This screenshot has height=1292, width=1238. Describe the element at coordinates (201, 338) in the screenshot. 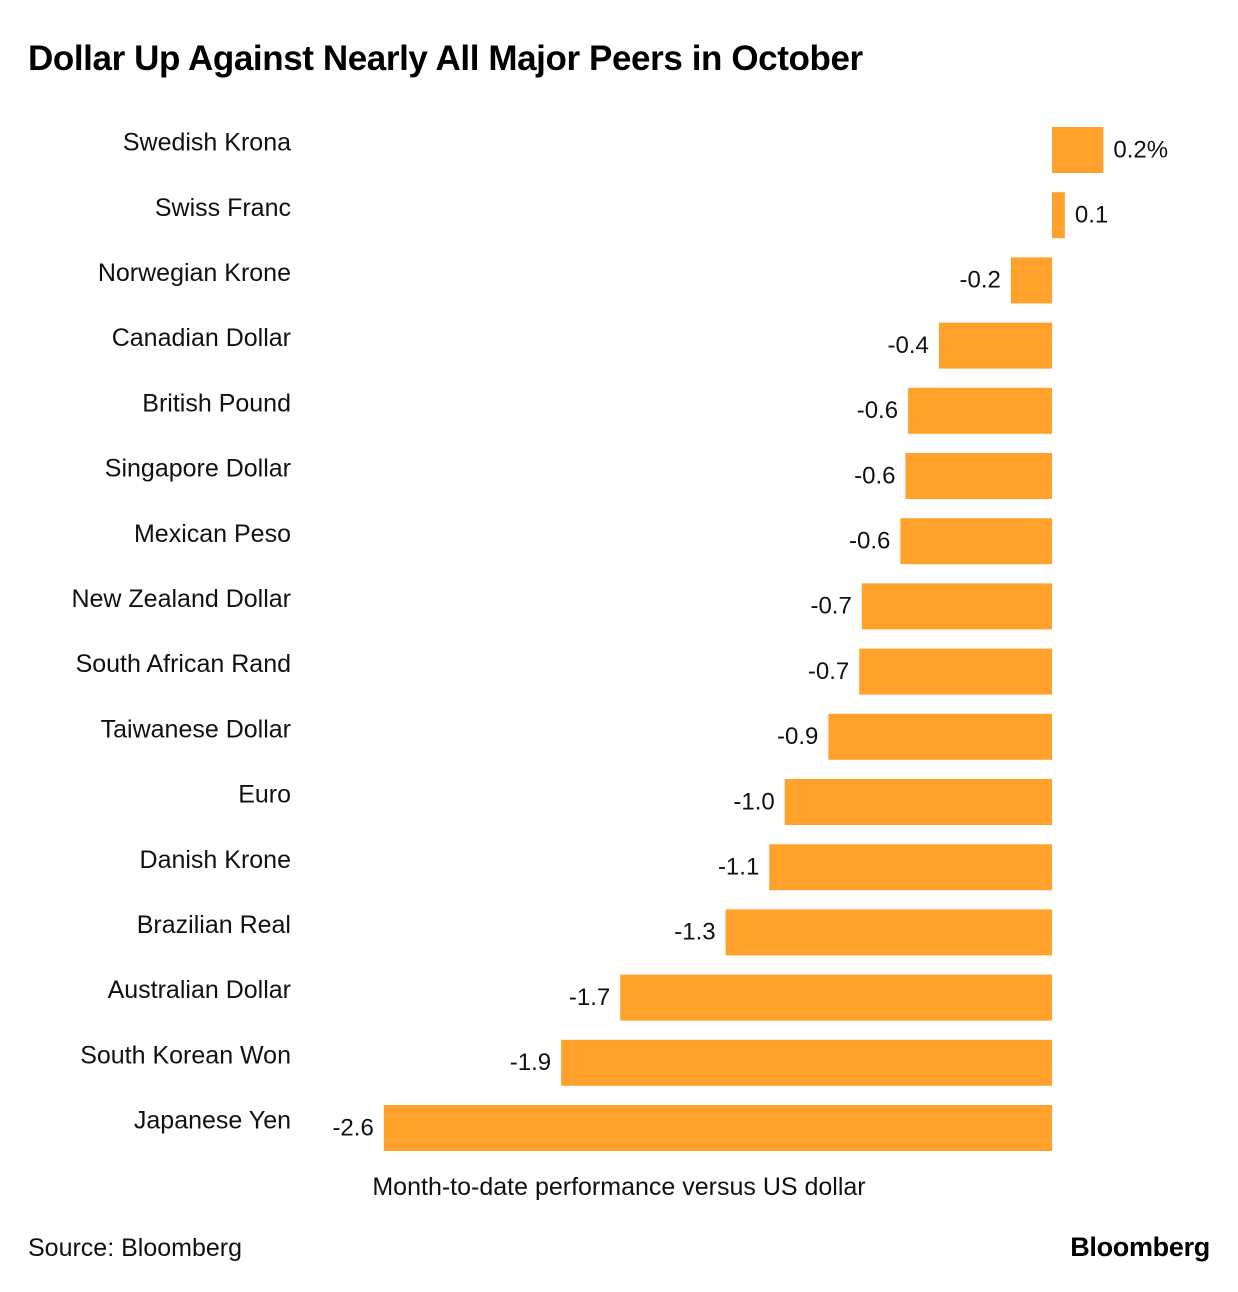

I see `category-label: Canadian Dollar` at that location.